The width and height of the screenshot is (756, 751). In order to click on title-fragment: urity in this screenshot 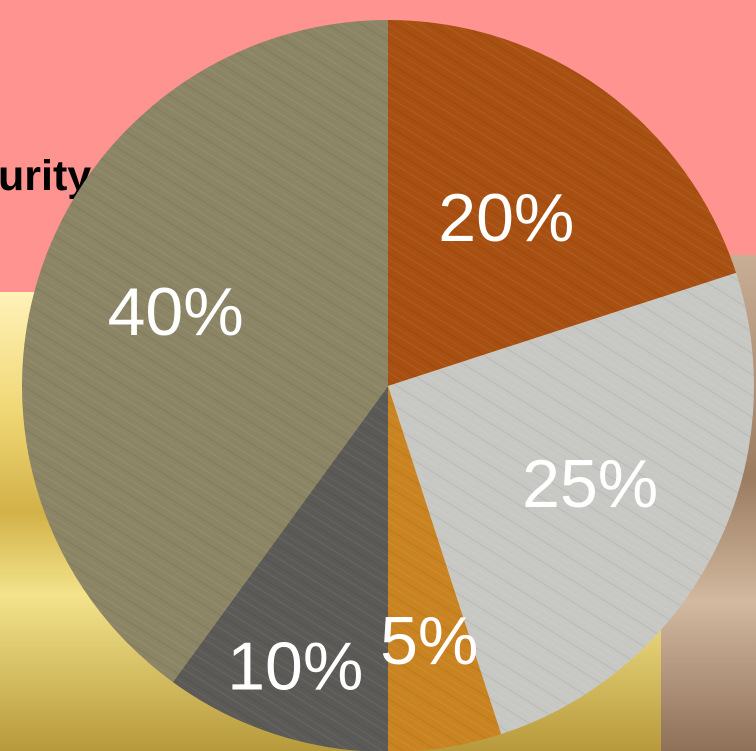, I will do `click(46, 176)`.